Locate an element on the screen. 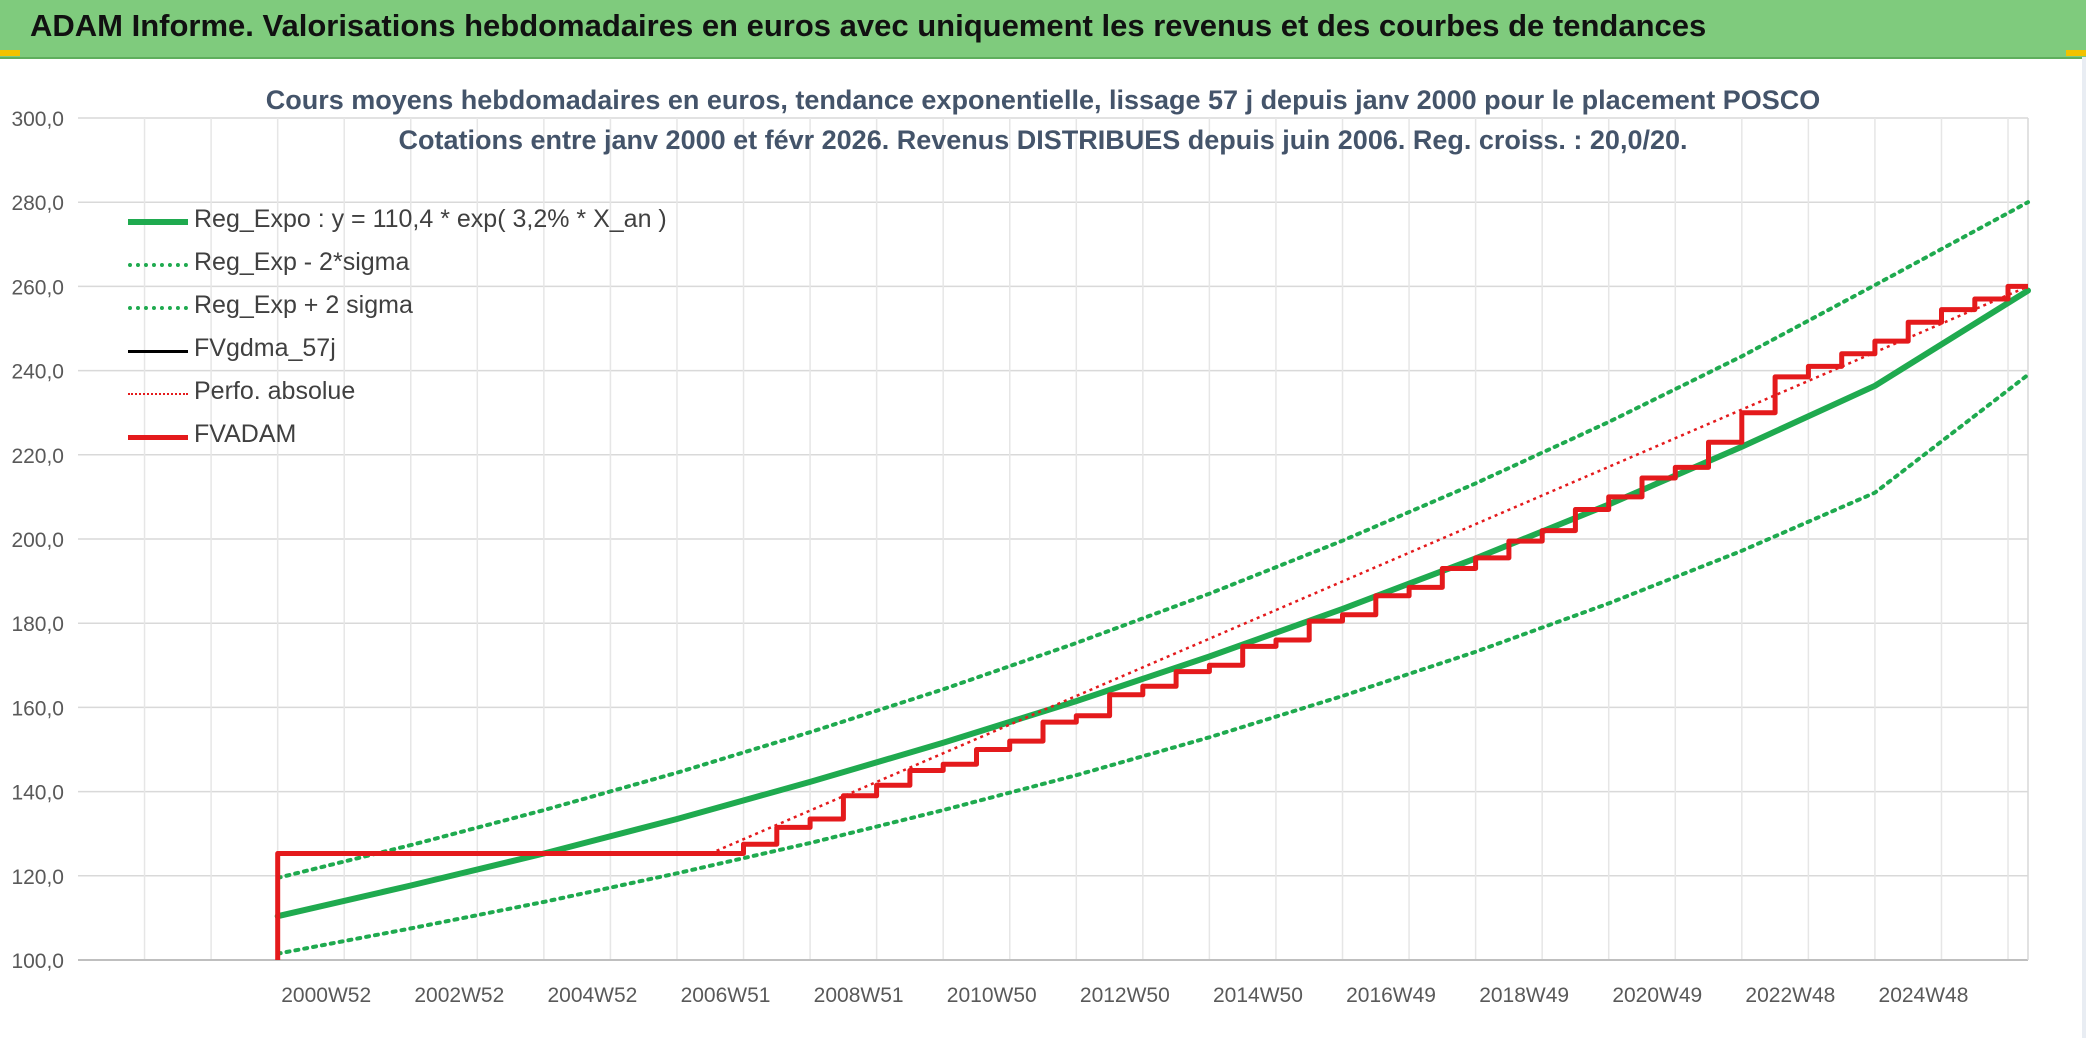 The image size is (2086, 1038). y-tick-label: 180,0 is located at coordinates (37, 624).